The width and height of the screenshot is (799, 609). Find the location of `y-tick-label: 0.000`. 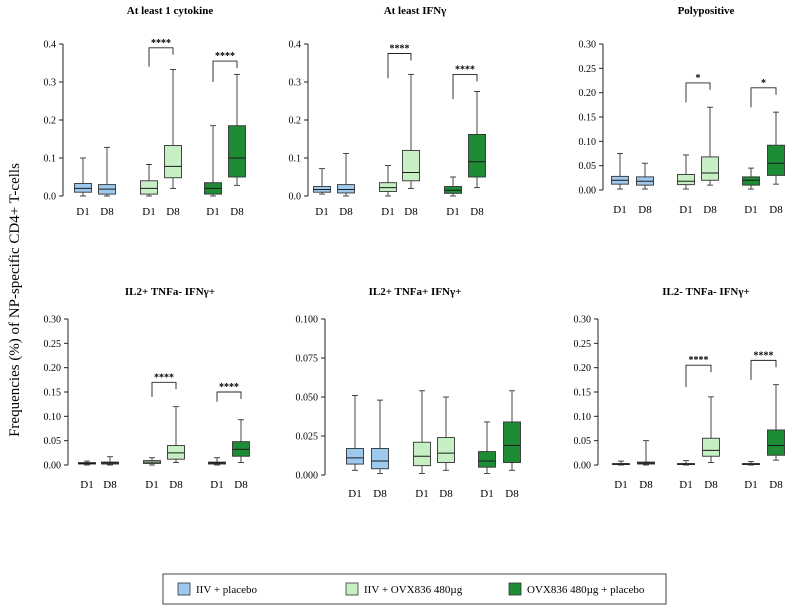

y-tick-label: 0.000 is located at coordinates (307, 476).